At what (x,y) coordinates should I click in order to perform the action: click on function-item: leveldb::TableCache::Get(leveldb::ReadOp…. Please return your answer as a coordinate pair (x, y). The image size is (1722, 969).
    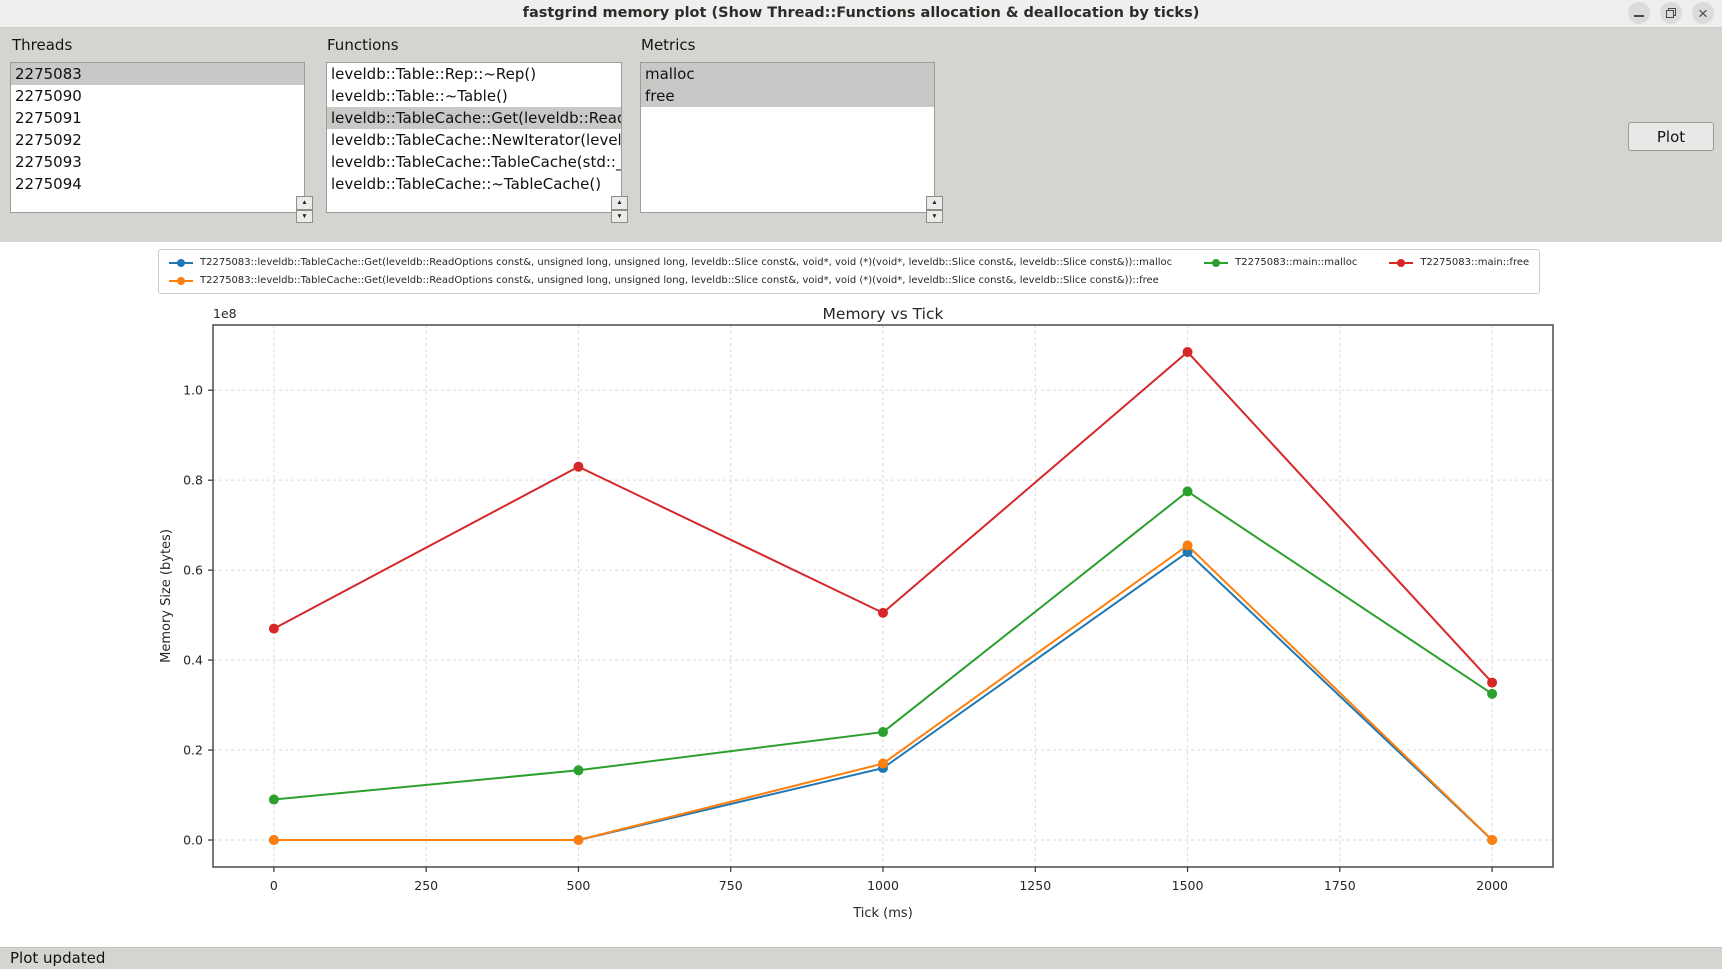
    Looking at the image, I should click on (474, 118).